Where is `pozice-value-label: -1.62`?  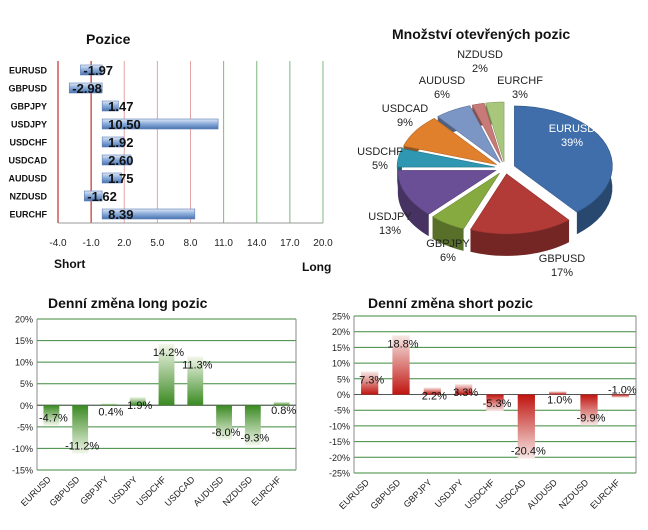 pozice-value-label: -1.62 is located at coordinates (102, 196).